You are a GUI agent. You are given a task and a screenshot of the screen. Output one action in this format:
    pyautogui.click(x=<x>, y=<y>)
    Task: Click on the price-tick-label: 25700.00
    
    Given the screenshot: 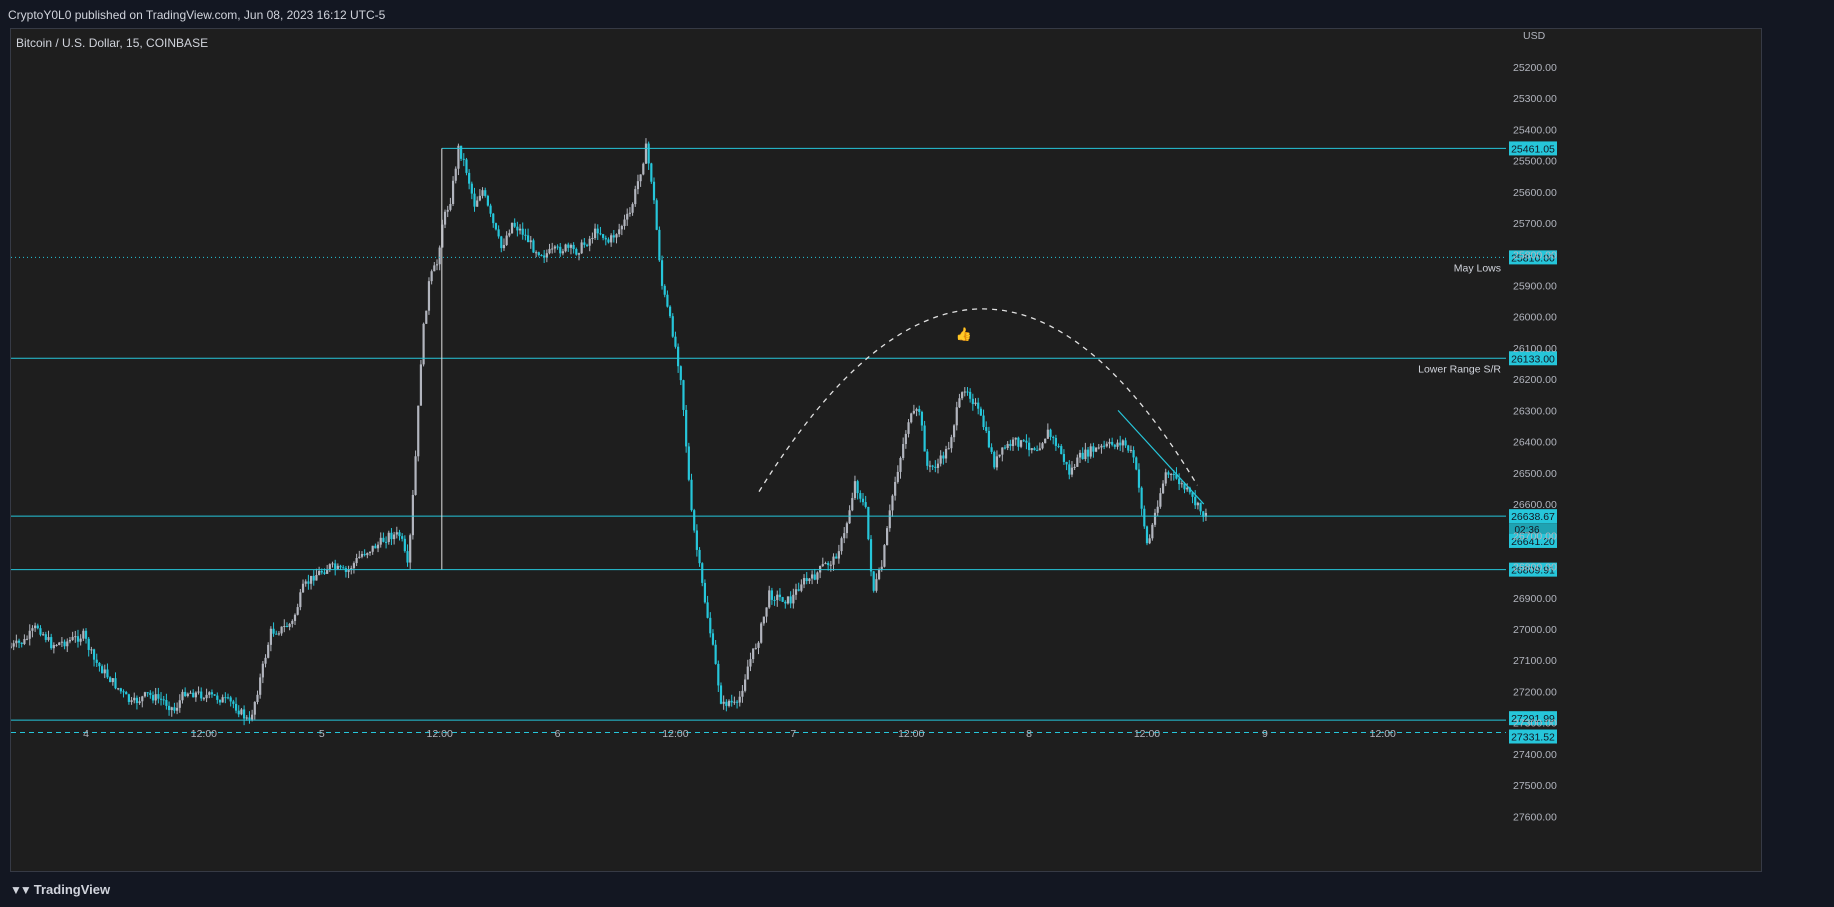 What is the action you would take?
    pyautogui.click(x=1535, y=224)
    